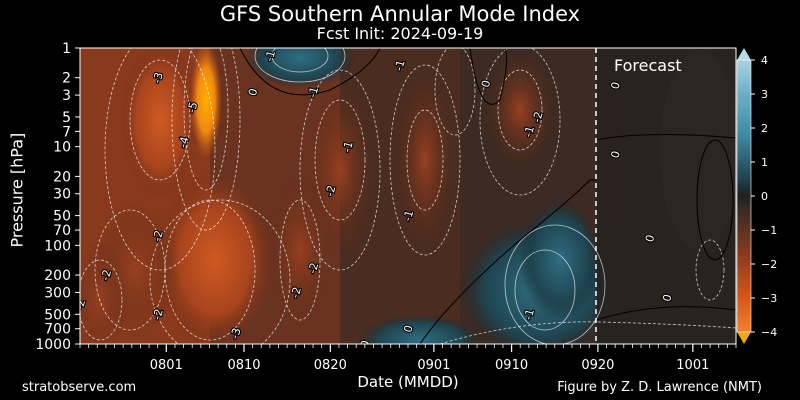 The image size is (800, 400). Describe the element at coordinates (62, 177) in the screenshot. I see `y-tick-label: 20` at that location.